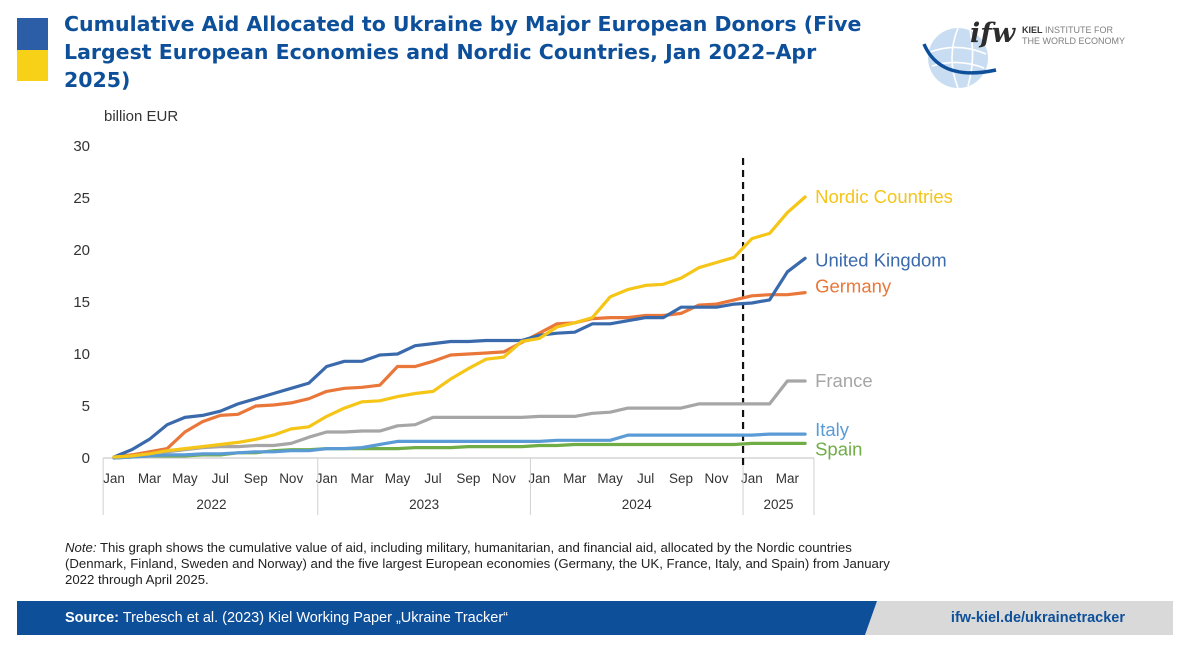 This screenshot has height=647, width=1190. I want to click on source-label: Source:, so click(92, 618).